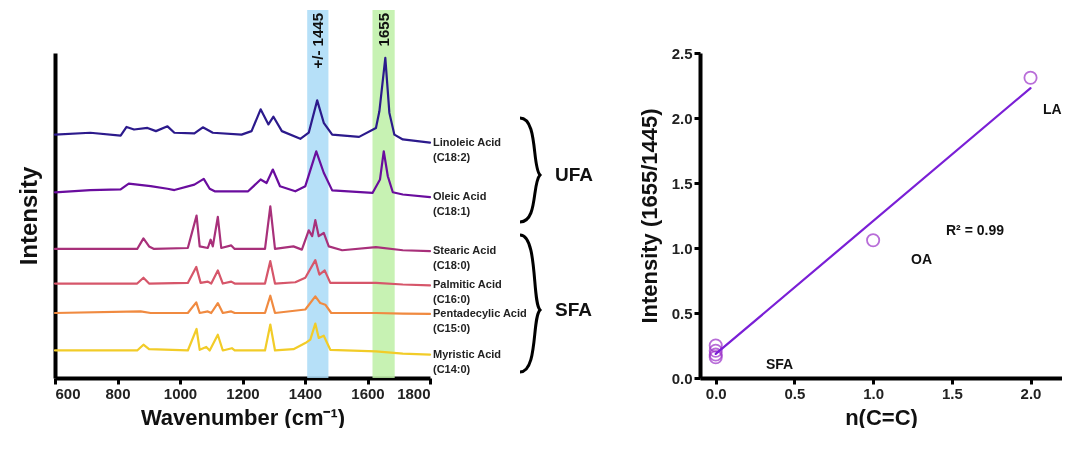  Describe the element at coordinates (682, 248) in the screenshot. I see `y-tick-label: 1.0` at that location.